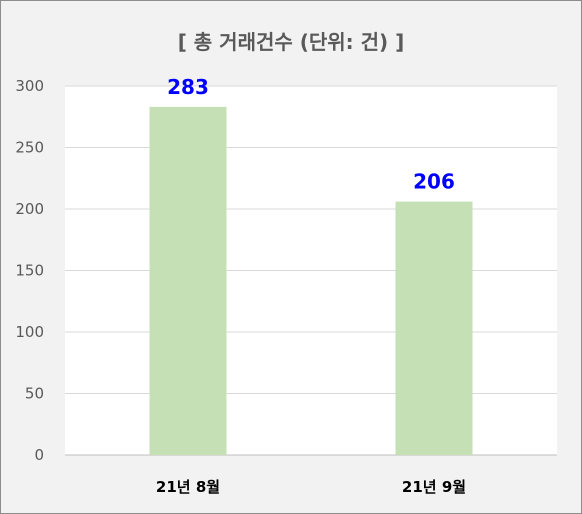 The image size is (582, 514). What do you see at coordinates (188, 487) in the screenshot?
I see `x-tick-label: 21년 8월` at bounding box center [188, 487].